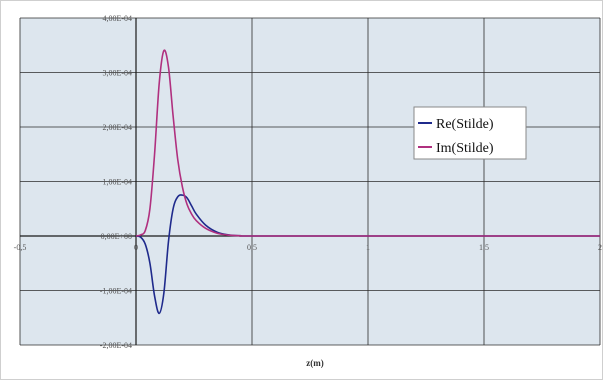  Describe the element at coordinates (484, 247) in the screenshot. I see `x-tick-label: 1,5` at that location.